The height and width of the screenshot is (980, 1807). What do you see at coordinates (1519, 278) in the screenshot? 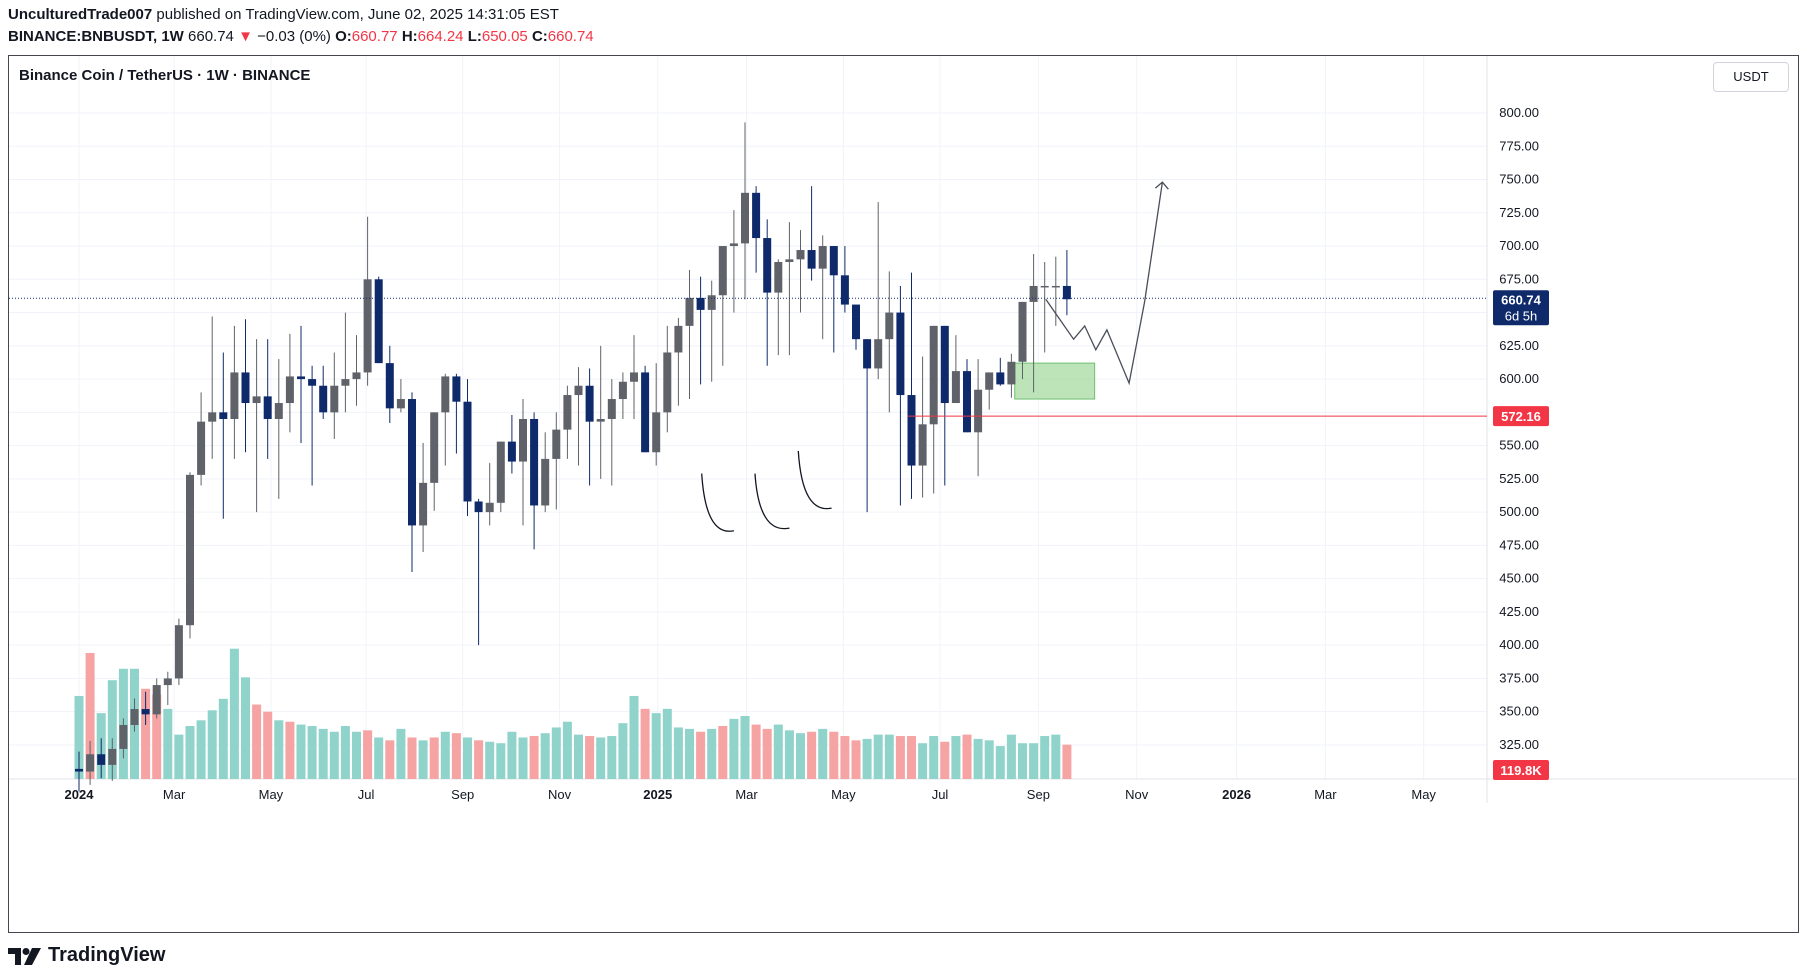
I see `y-tick-label: 675.00` at bounding box center [1519, 278].